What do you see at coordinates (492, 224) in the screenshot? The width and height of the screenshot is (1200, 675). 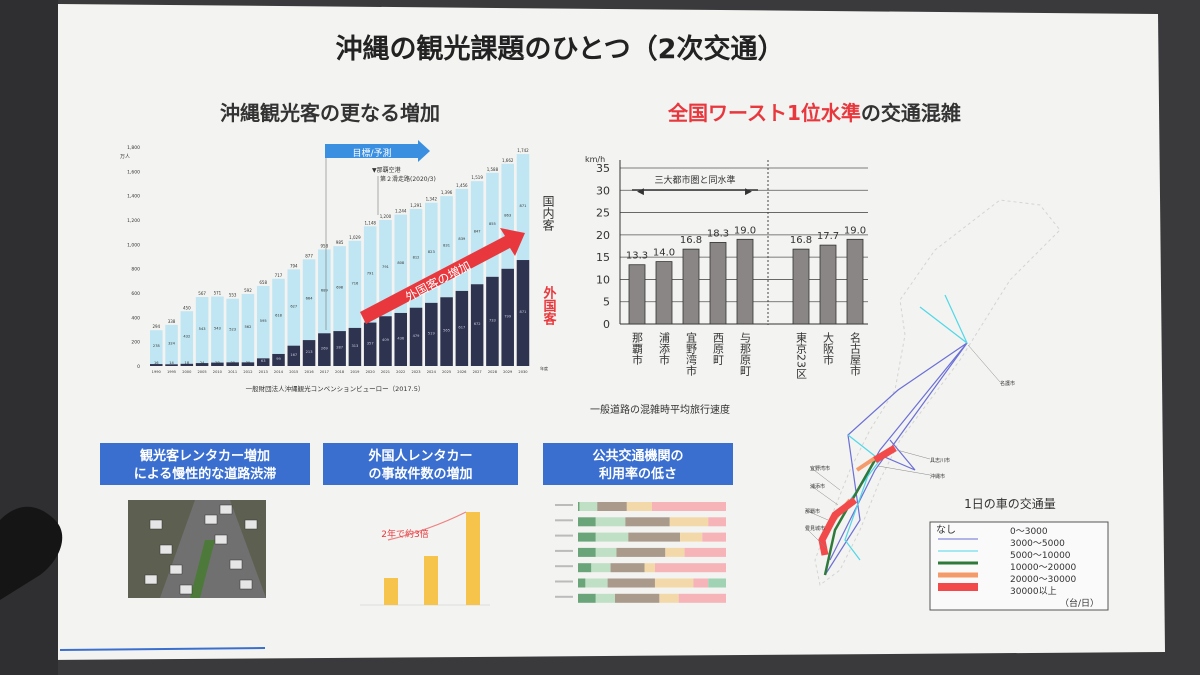 I see `domestic-value-label: 855` at bounding box center [492, 224].